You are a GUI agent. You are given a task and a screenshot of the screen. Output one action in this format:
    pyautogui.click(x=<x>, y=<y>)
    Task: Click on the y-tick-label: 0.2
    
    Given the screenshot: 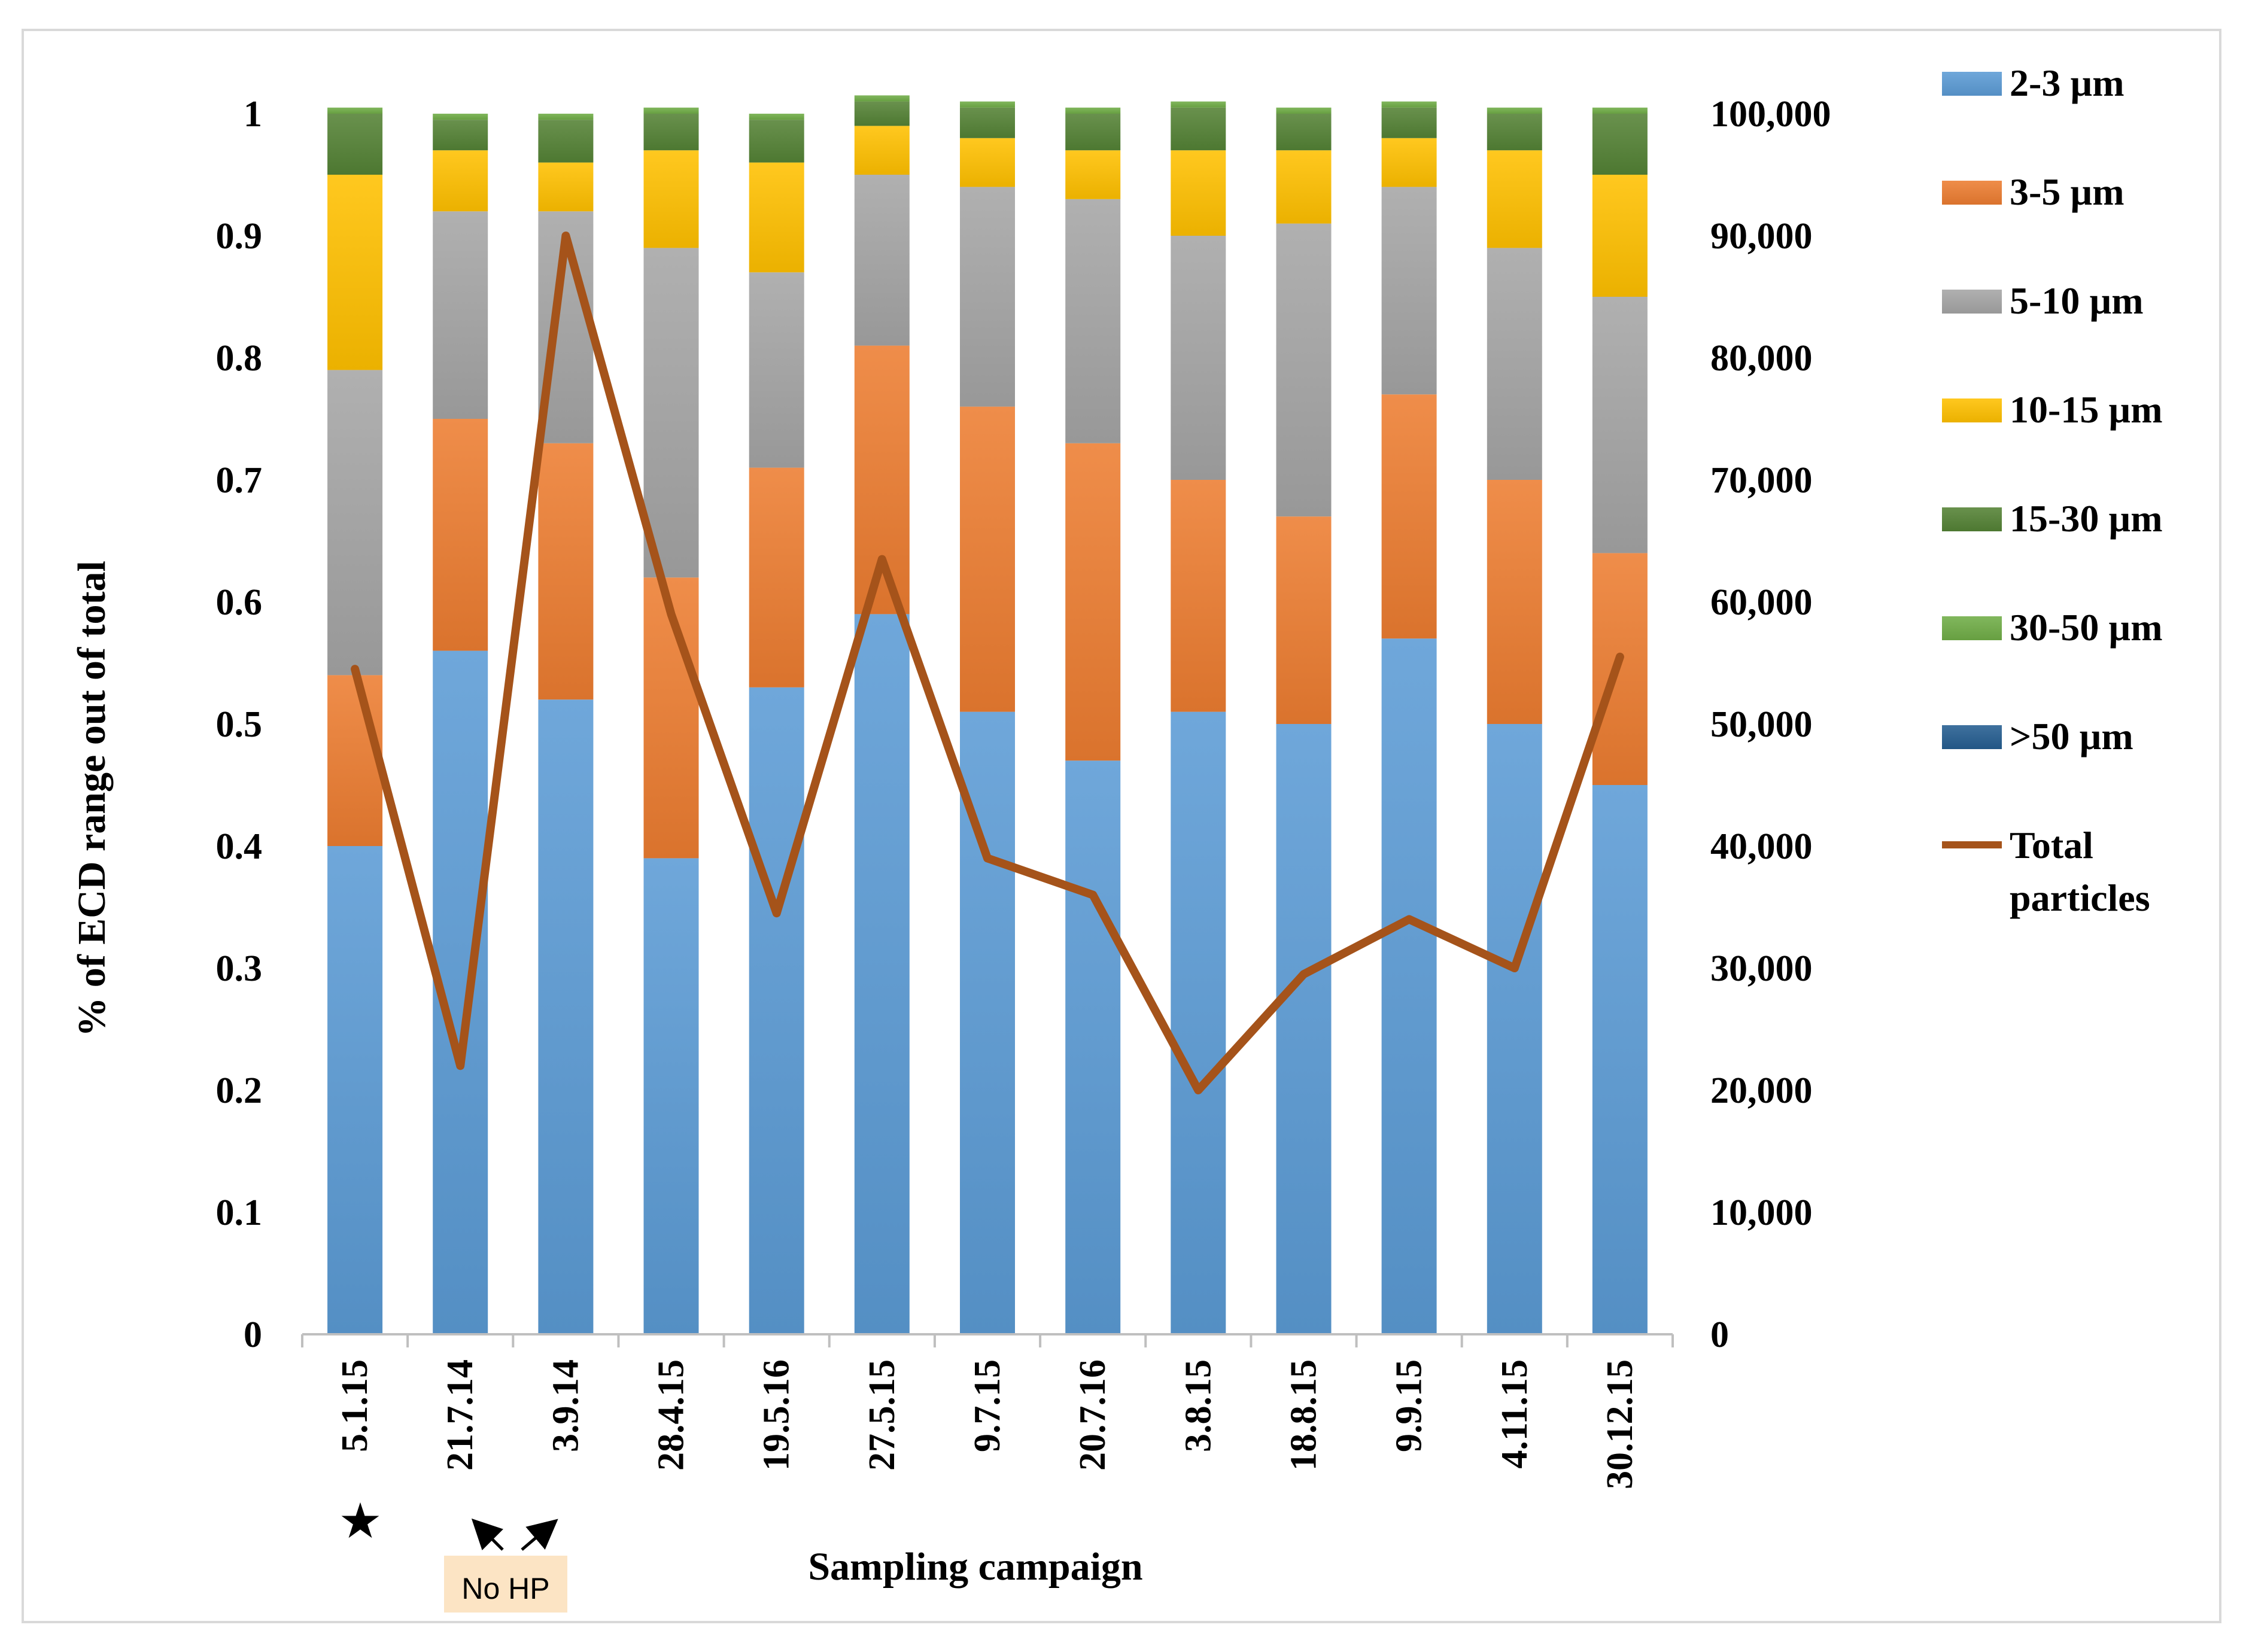 What is the action you would take?
    pyautogui.click(x=239, y=1090)
    